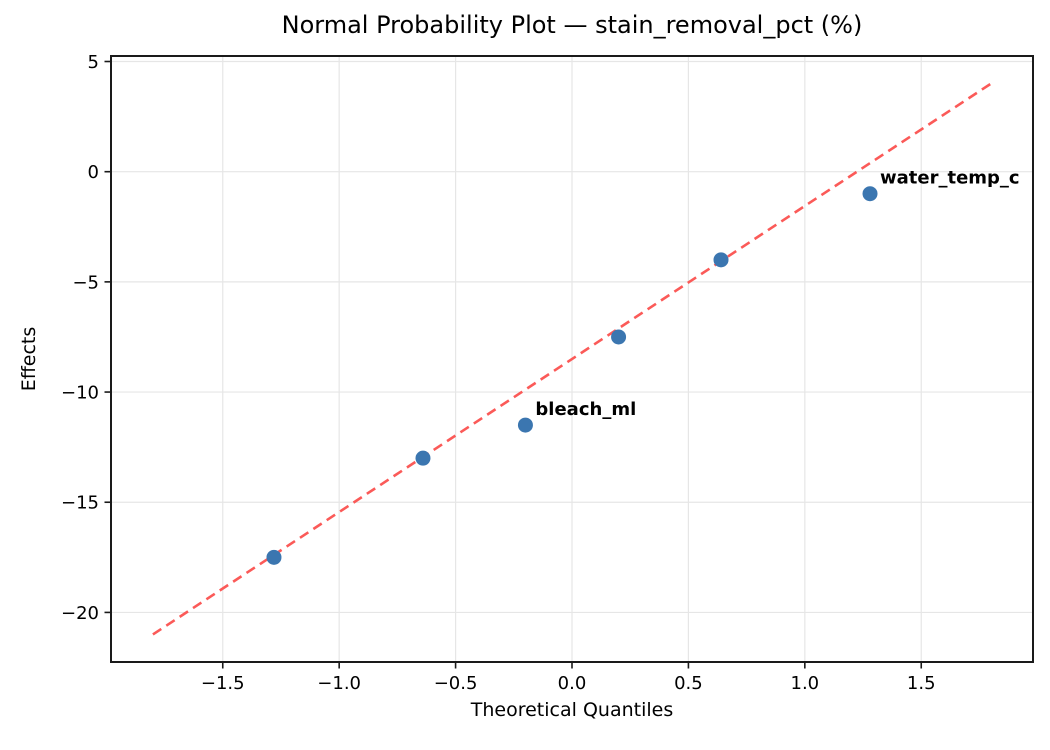 The height and width of the screenshot is (750, 1050). I want to click on x-tick-label: −1.0, so click(339, 683).